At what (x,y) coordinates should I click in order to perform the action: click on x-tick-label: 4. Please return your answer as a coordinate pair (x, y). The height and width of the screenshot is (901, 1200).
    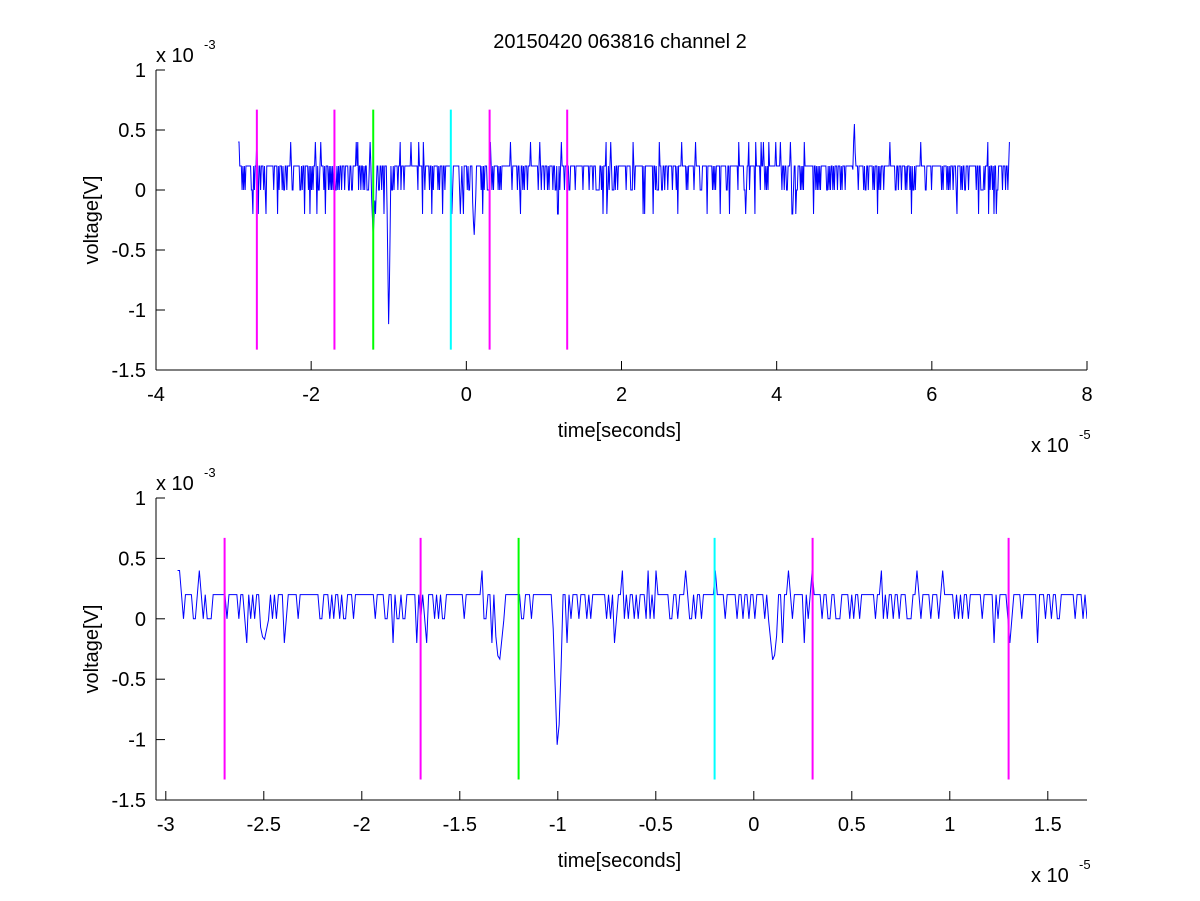
    Looking at the image, I should click on (776, 395).